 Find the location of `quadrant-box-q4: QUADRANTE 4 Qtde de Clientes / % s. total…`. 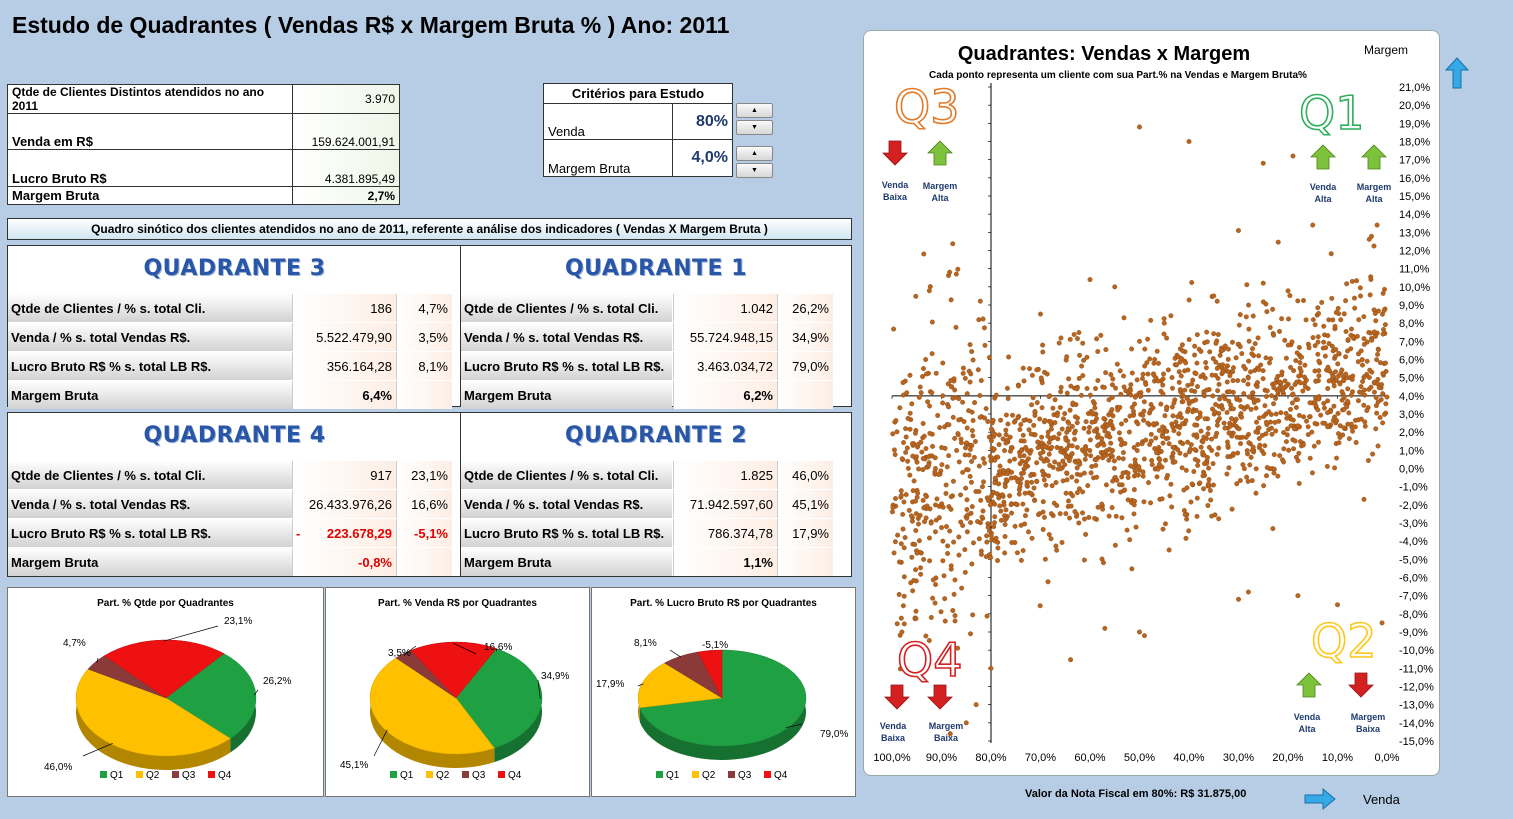

quadrant-box-q4: QUADRANTE 4 Qtde de Clientes / % s. total… is located at coordinates (234, 494).